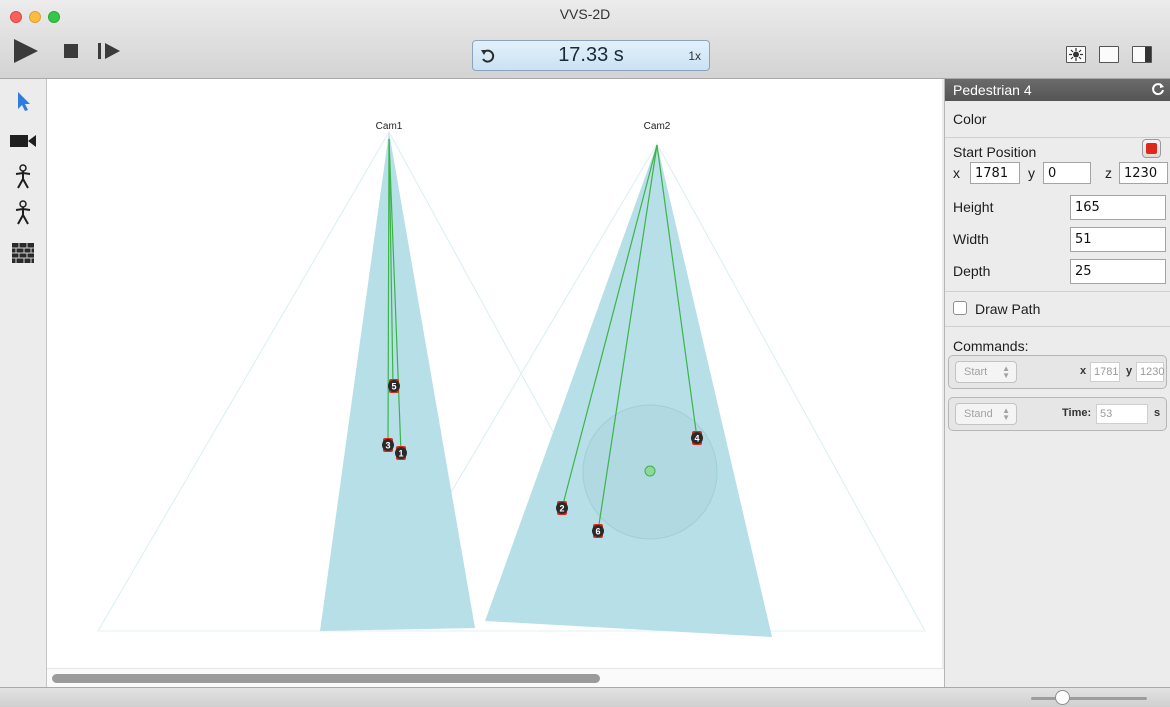  I want to click on inspector-title: Pedestrian 4, so click(992, 90).